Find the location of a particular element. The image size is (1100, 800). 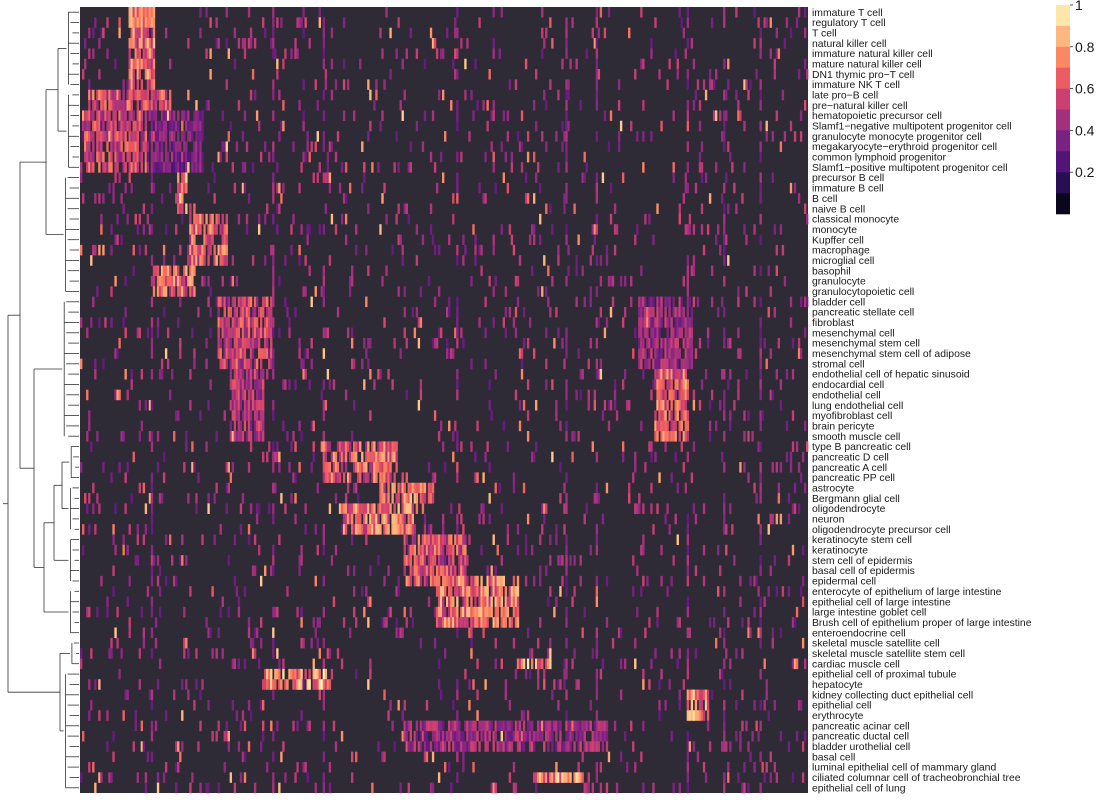

row-label: bladder urothelial cell is located at coordinates (861, 747).